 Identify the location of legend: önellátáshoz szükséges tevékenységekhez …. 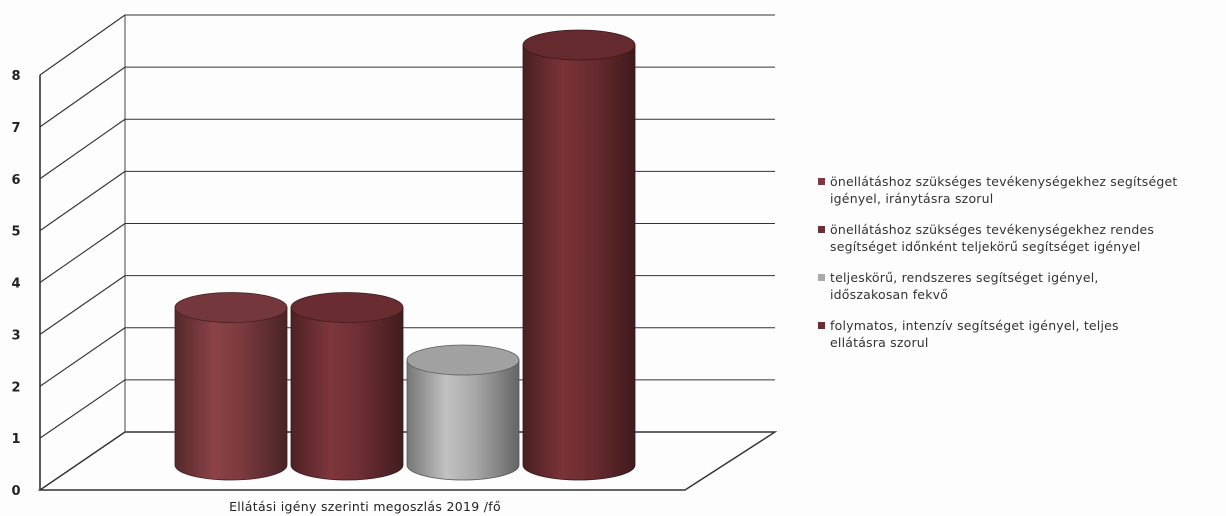
(998, 262).